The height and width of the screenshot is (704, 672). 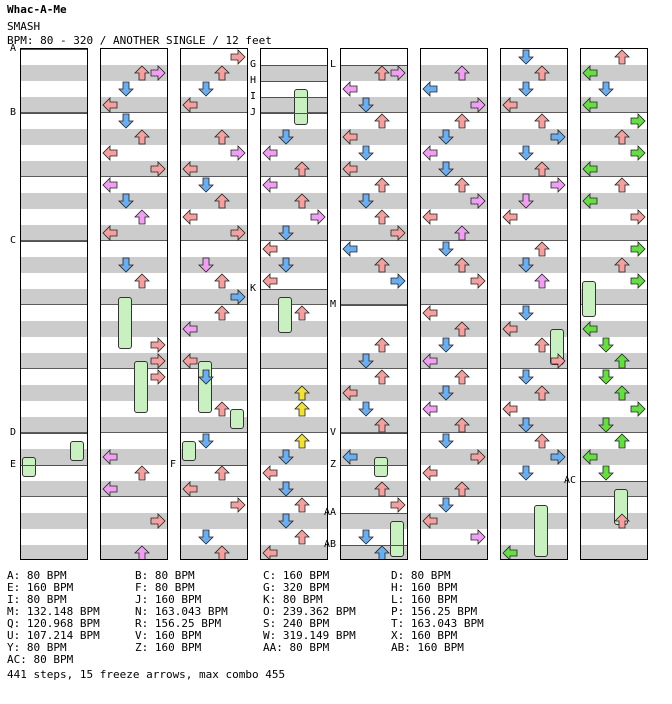 What do you see at coordinates (178, 623) in the screenshot?
I see `bpm-legend-entry: R: 156.25 BPM` at bounding box center [178, 623].